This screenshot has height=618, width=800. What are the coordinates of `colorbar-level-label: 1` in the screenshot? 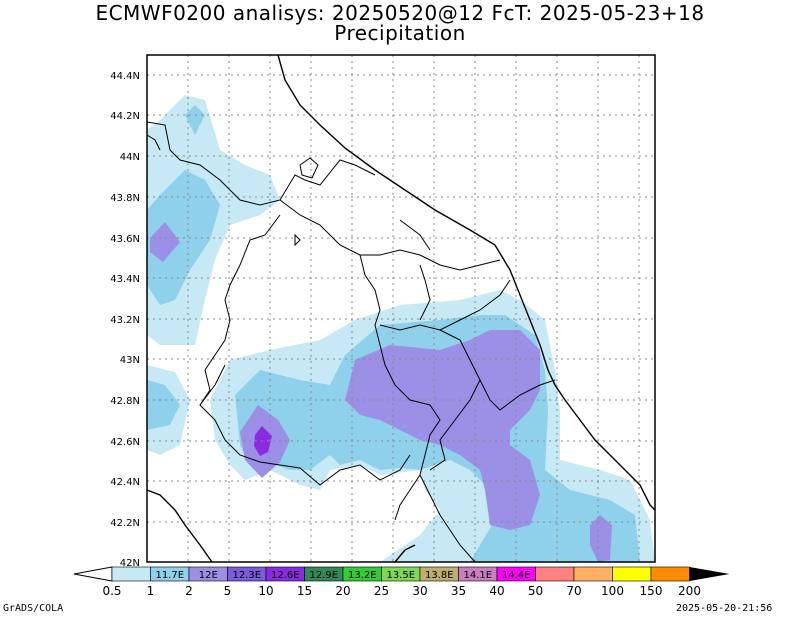 It's located at (151, 591).